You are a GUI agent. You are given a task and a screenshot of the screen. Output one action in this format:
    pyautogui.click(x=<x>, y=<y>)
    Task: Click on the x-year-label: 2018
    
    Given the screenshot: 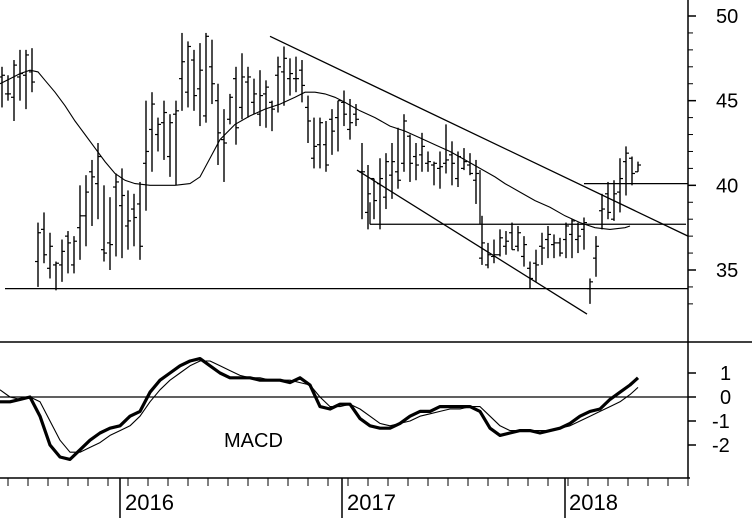 What is the action you would take?
    pyautogui.click(x=593, y=502)
    